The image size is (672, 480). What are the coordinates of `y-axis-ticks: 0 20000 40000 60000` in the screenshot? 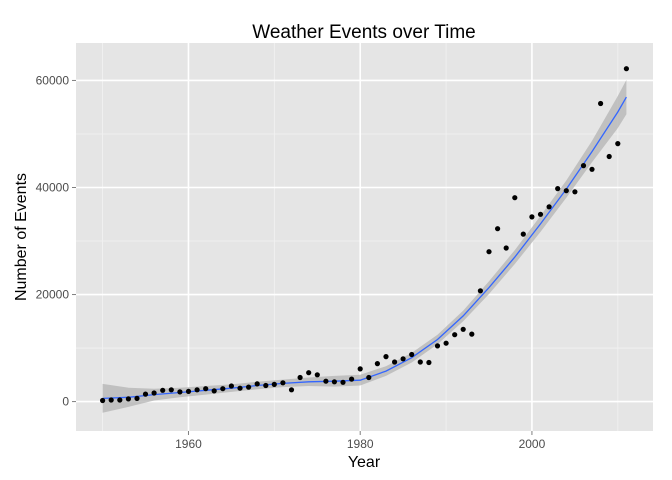 It's located at (56, 241).